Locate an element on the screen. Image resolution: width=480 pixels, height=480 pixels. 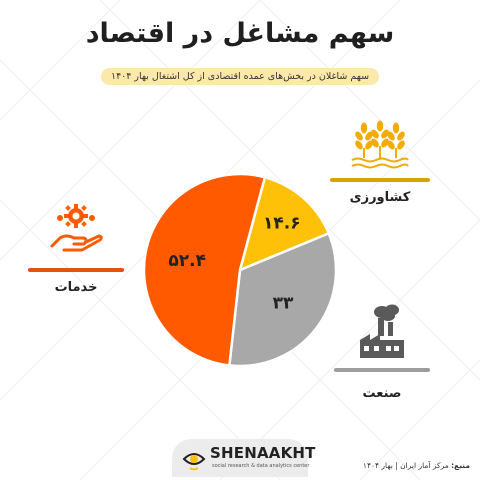
agriculture-legend: کشاورزی is located at coordinates (380, 161).